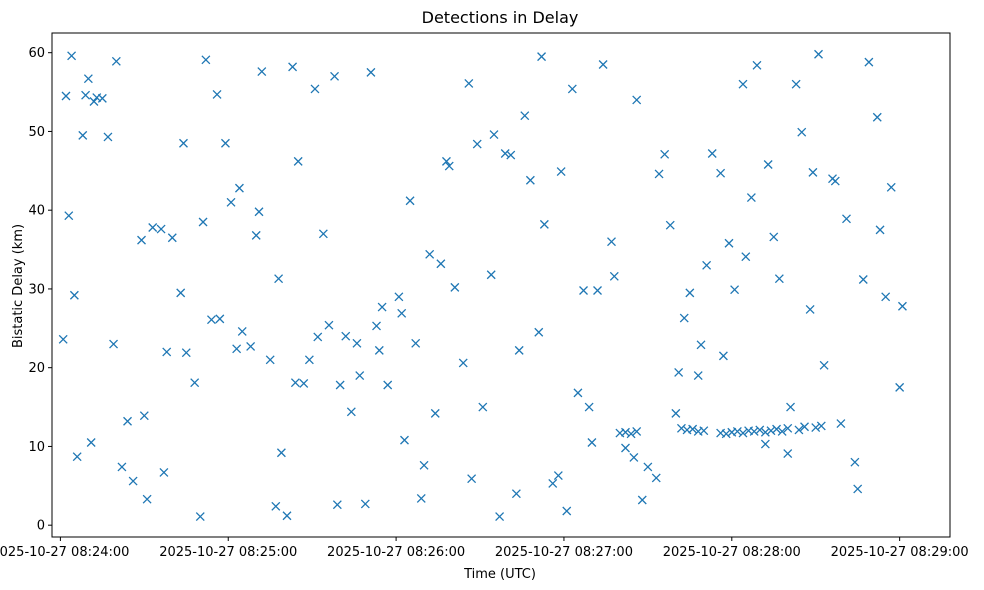 This screenshot has width=984, height=590. I want to click on x-tick-label: 2025-10-27 08:24:00, so click(64, 552).